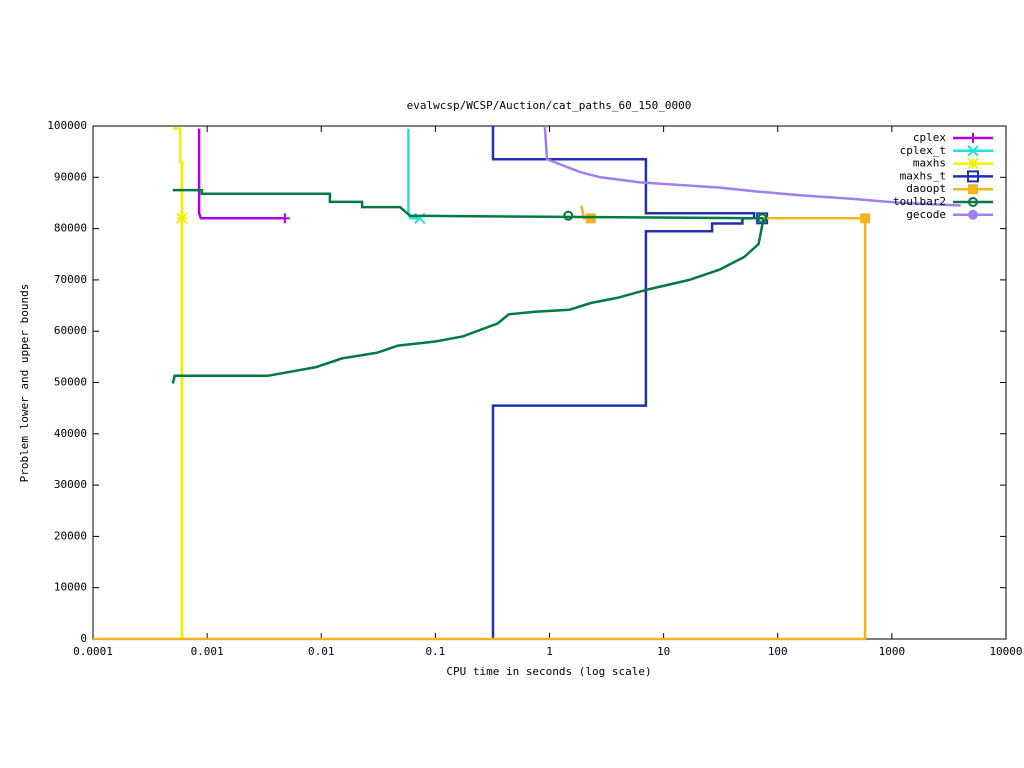 The height and width of the screenshot is (768, 1024). What do you see at coordinates (435, 651) in the screenshot?
I see `x-tick-label: 0.1` at bounding box center [435, 651].